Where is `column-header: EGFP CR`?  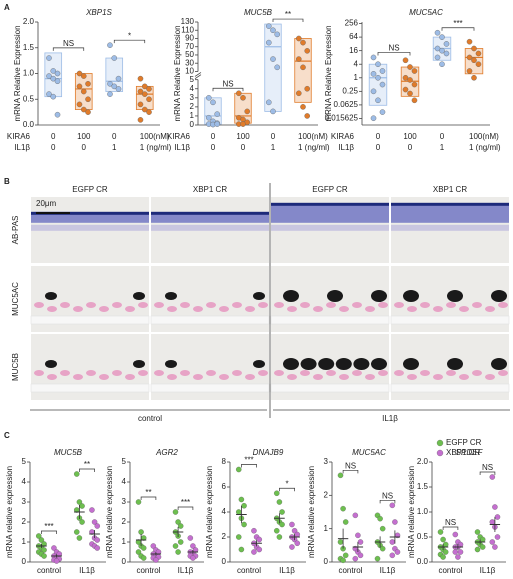 column-header: EGFP CR is located at coordinates (330, 189).